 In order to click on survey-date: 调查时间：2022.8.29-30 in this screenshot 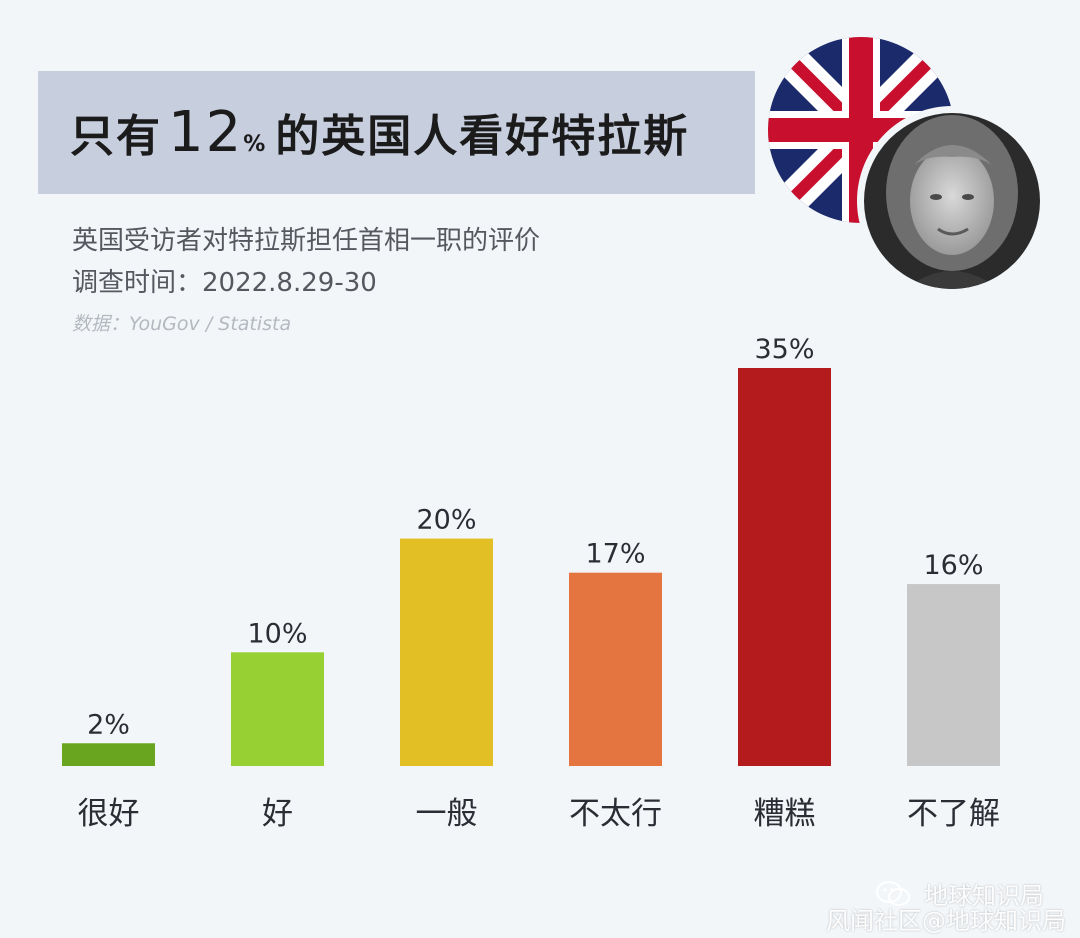, I will do `click(224, 283)`.